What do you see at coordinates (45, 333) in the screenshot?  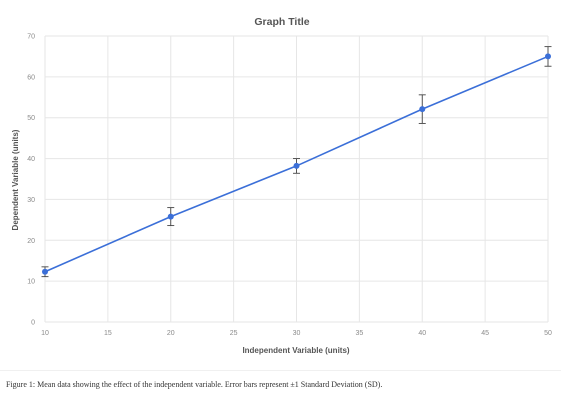 I see `x-tick-label: 10` at bounding box center [45, 333].